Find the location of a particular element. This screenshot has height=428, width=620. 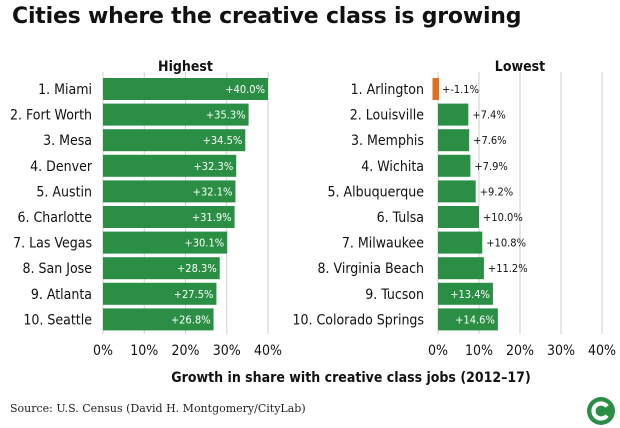

lowest-category-label-8: 8. Virginia Beach is located at coordinates (371, 269).